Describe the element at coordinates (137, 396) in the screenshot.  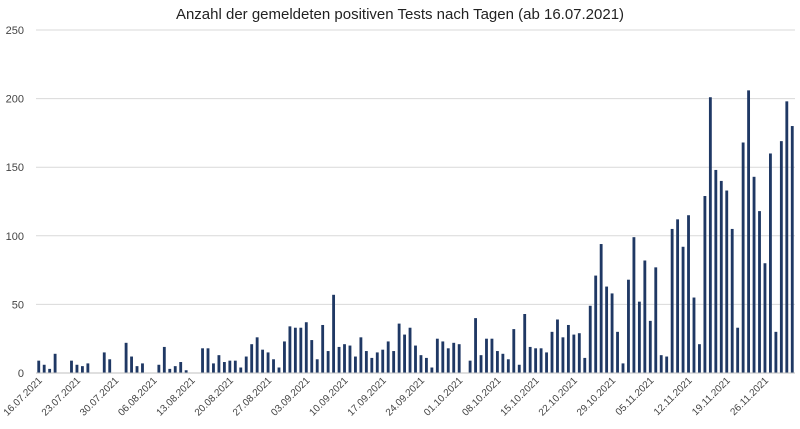
I see `x-tick-label: 06.08.2021` at that location.